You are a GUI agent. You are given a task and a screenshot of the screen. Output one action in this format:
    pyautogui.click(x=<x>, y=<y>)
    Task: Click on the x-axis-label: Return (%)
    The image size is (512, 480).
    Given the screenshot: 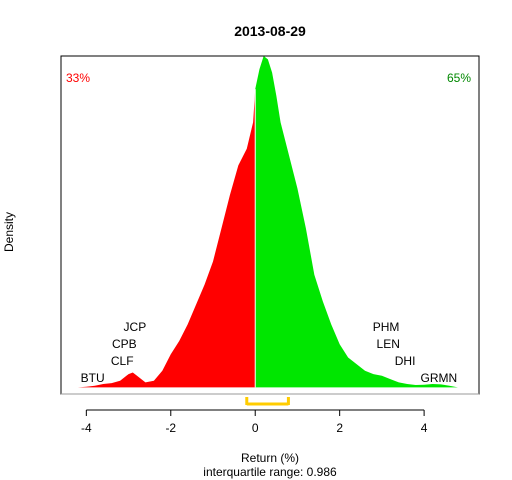 What is the action you would take?
    pyautogui.click(x=270, y=458)
    